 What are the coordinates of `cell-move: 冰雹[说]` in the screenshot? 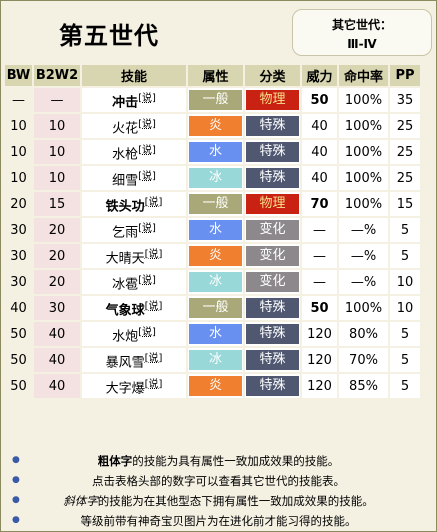 It's located at (134, 282).